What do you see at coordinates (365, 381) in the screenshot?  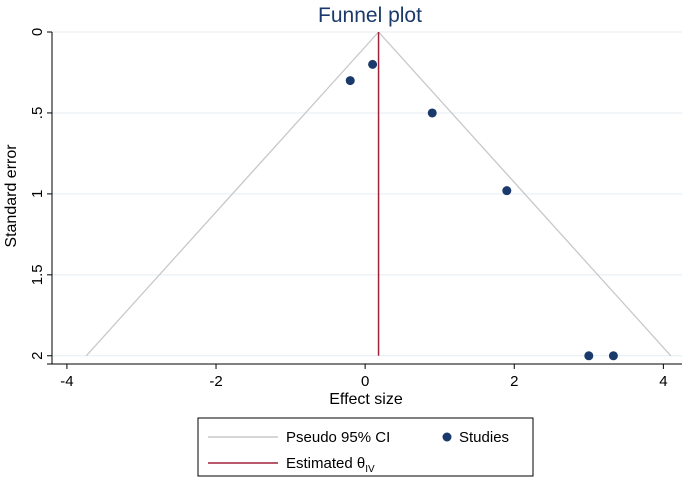 I see `x-tick-label-2: 0` at bounding box center [365, 381].